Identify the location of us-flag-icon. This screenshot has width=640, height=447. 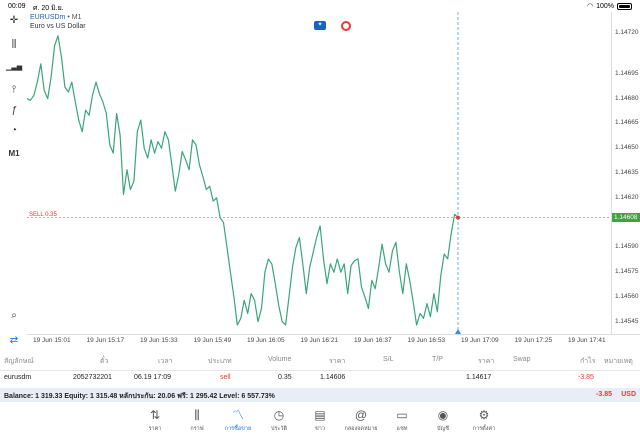
(346, 26).